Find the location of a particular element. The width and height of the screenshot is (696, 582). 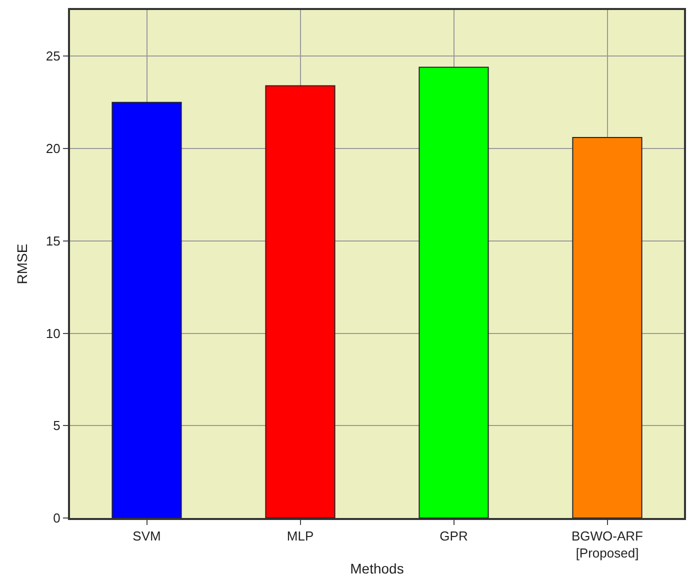

y-tick-label: 20 is located at coordinates (53, 148).